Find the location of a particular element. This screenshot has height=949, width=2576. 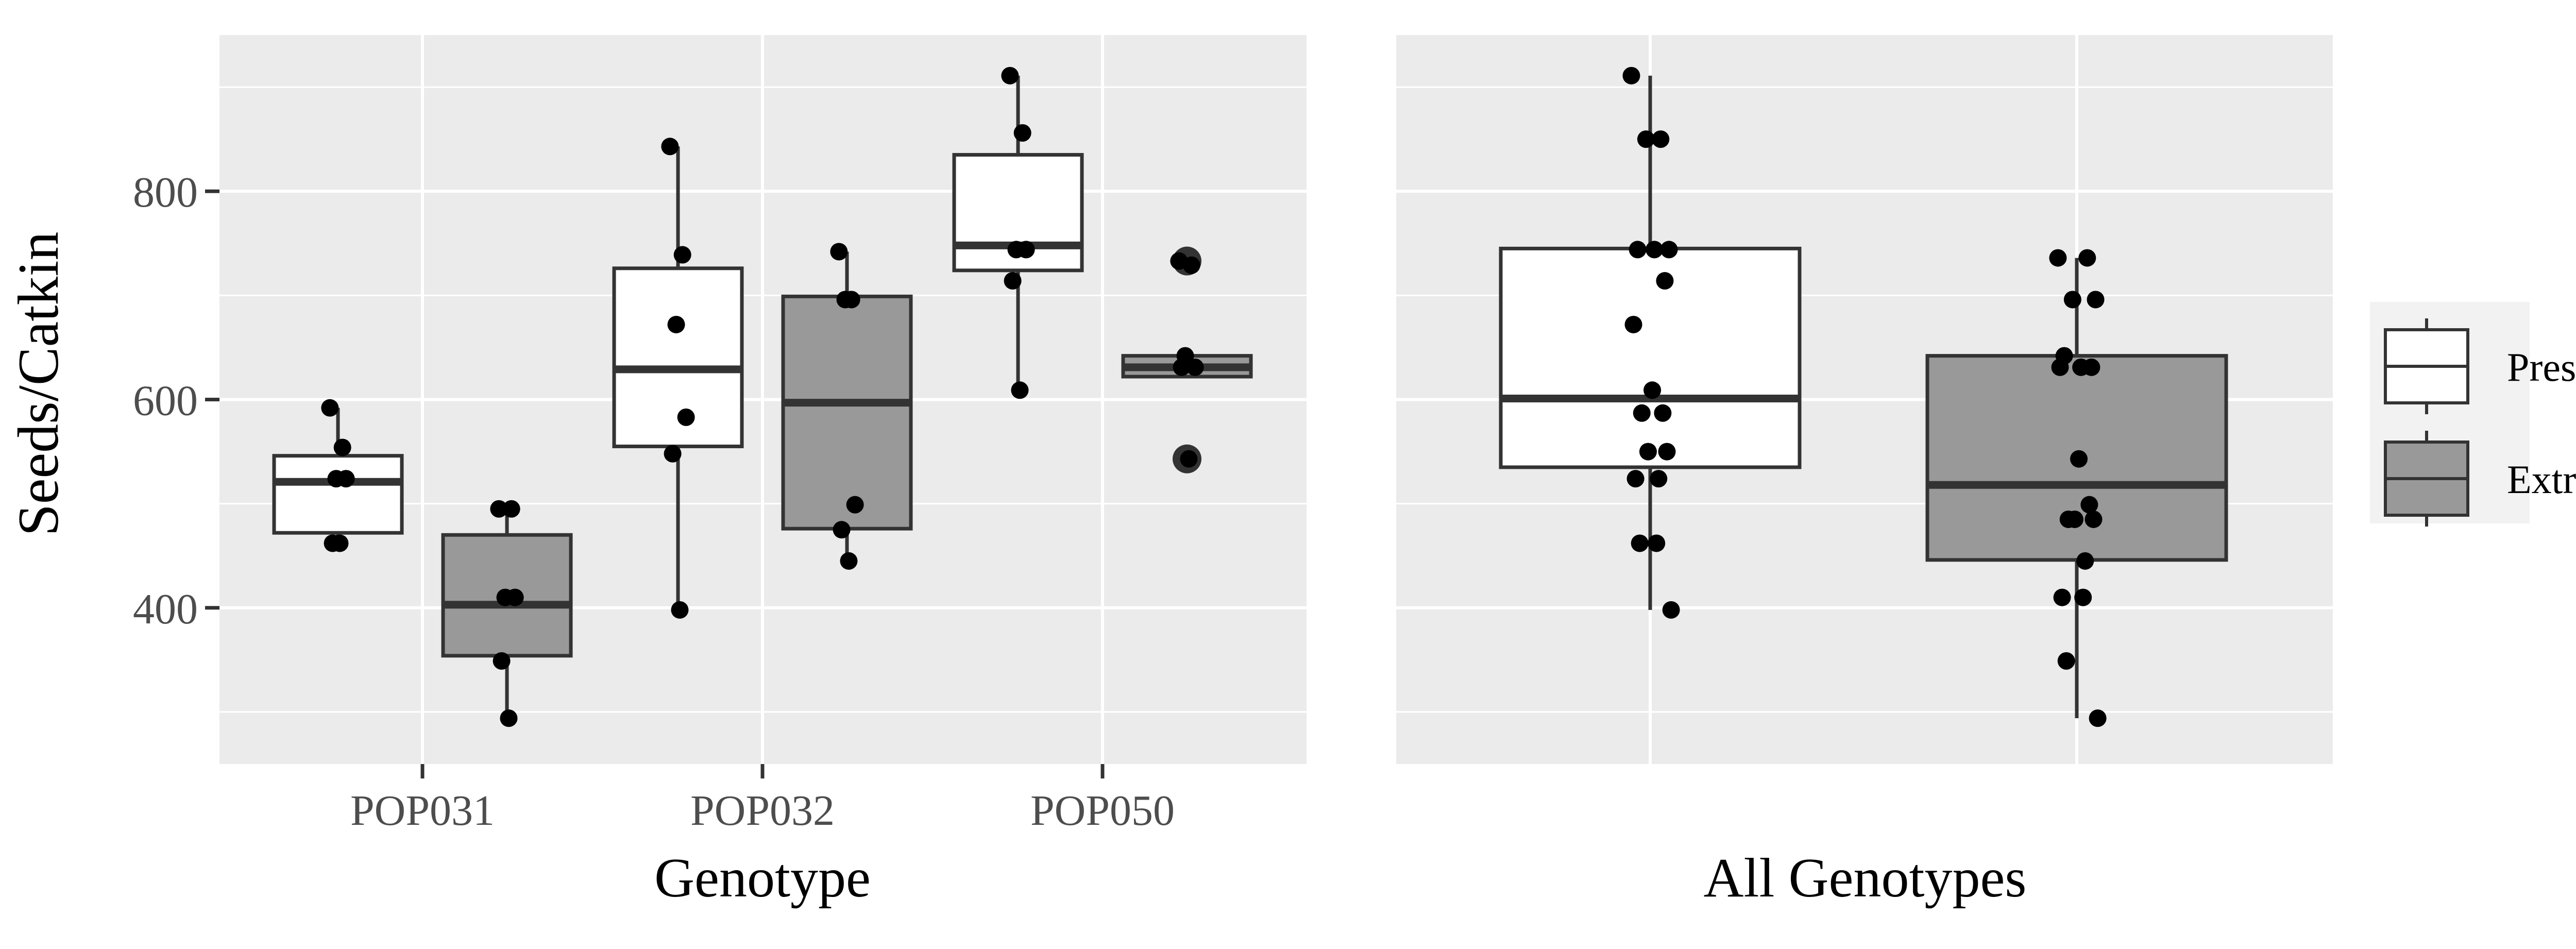

present-pop031-box is located at coordinates (338, 494).